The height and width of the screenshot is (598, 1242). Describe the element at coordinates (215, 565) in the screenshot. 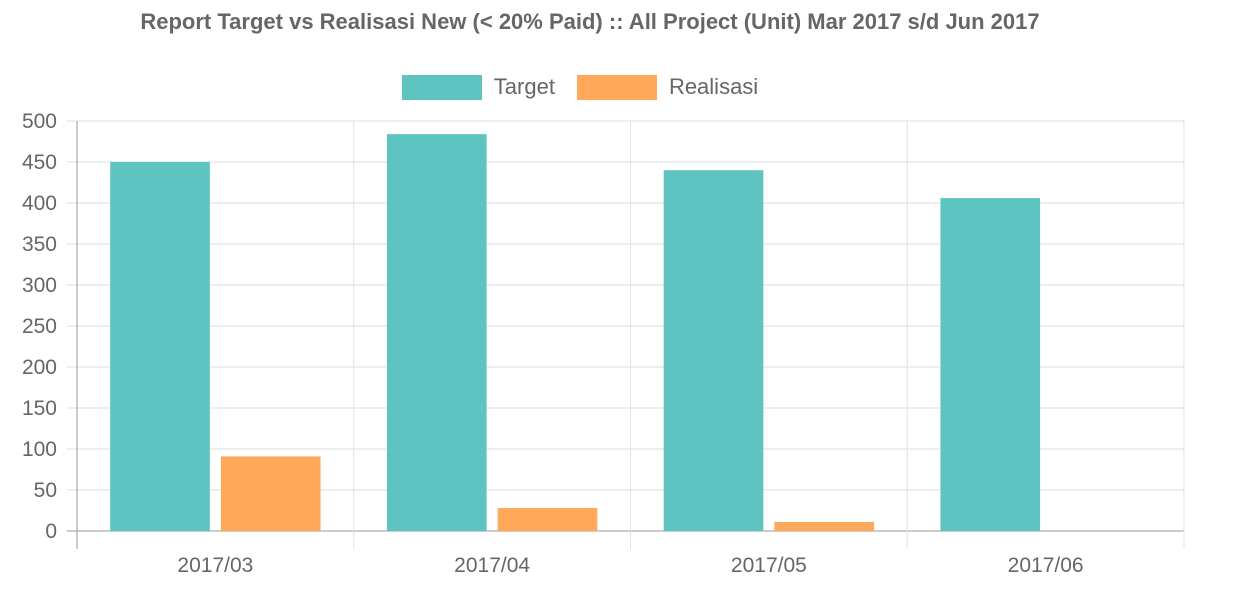

I see `x-tick-label: 2017/03` at that location.